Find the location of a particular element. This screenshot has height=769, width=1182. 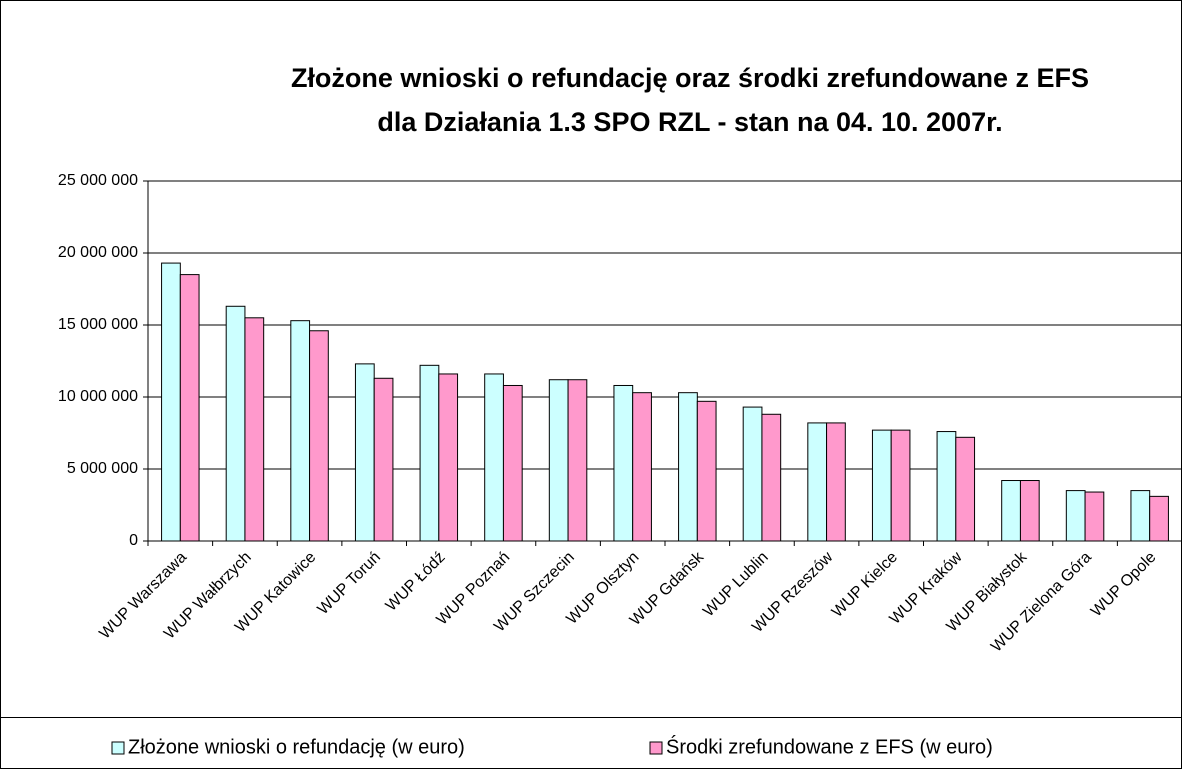

y-tick-label: 5 000 000 is located at coordinates (102, 468).